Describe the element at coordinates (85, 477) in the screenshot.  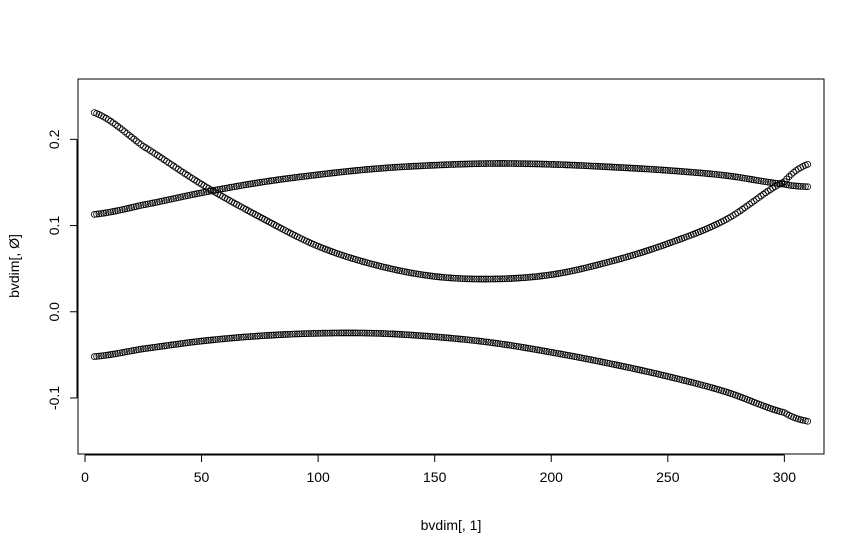
I see `x-tick-label: 0` at that location.